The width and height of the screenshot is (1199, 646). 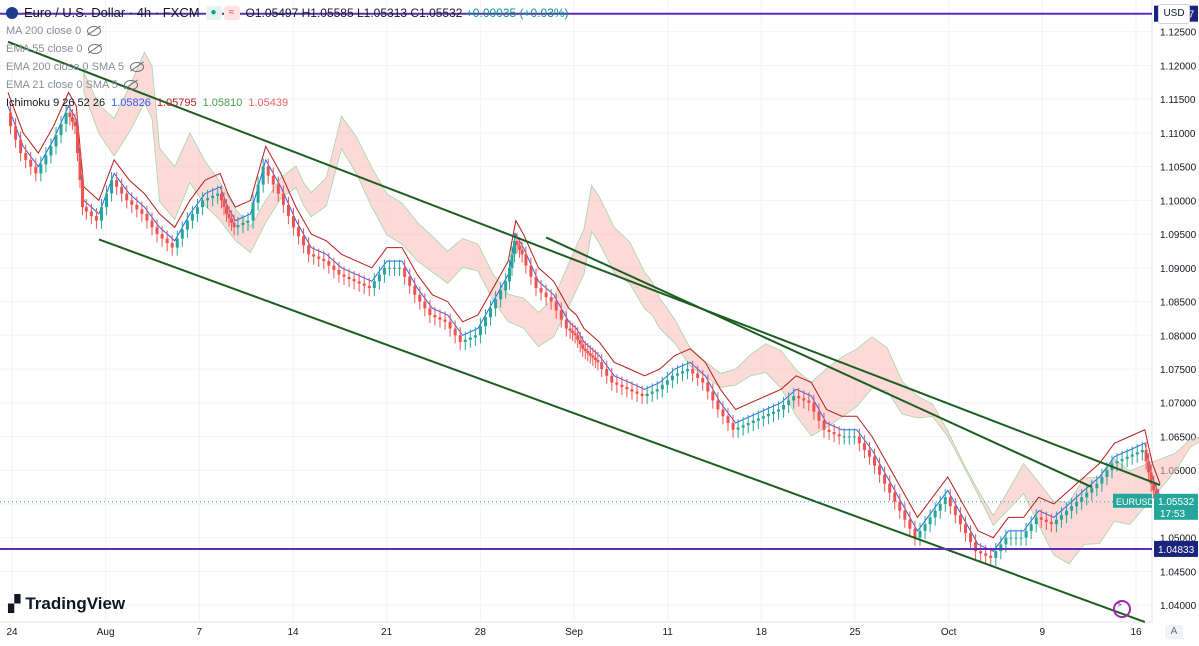 I want to click on tradingview-logo: ▞ TradingView, so click(x=66, y=604).